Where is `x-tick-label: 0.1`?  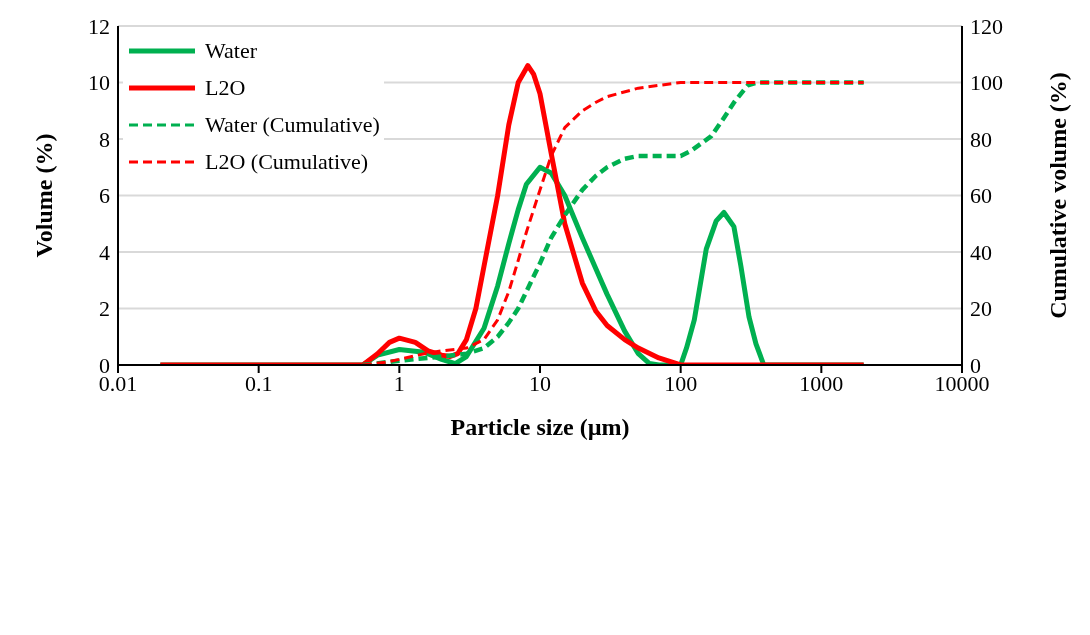 x-tick-label: 0.1 is located at coordinates (258, 383).